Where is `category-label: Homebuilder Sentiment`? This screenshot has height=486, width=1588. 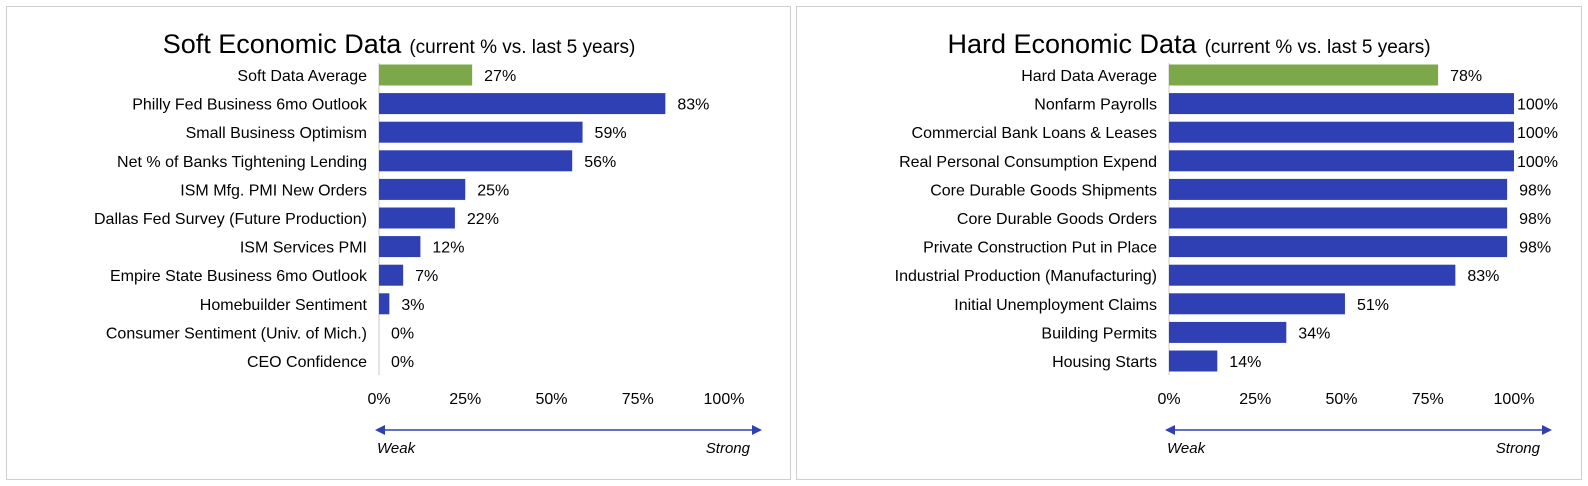
category-label: Homebuilder Sentiment is located at coordinates (284, 305).